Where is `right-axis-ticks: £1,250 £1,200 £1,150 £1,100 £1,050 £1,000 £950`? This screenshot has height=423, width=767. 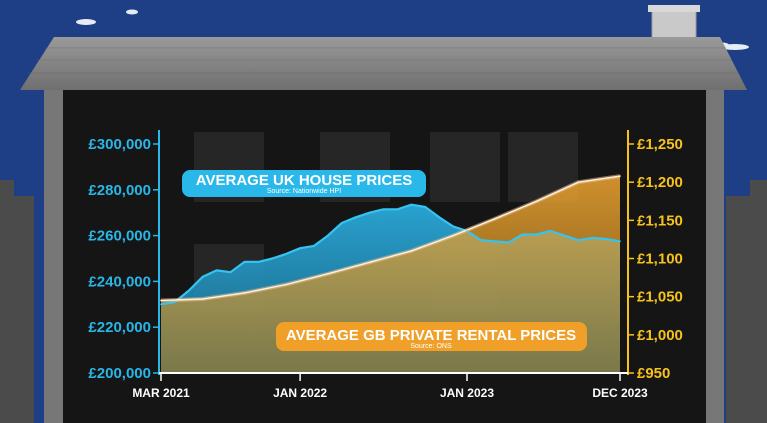
right-axis-ticks: £1,250 £1,200 £1,150 £1,100 £1,050 £1,000 £950 is located at coordinates (655, 259).